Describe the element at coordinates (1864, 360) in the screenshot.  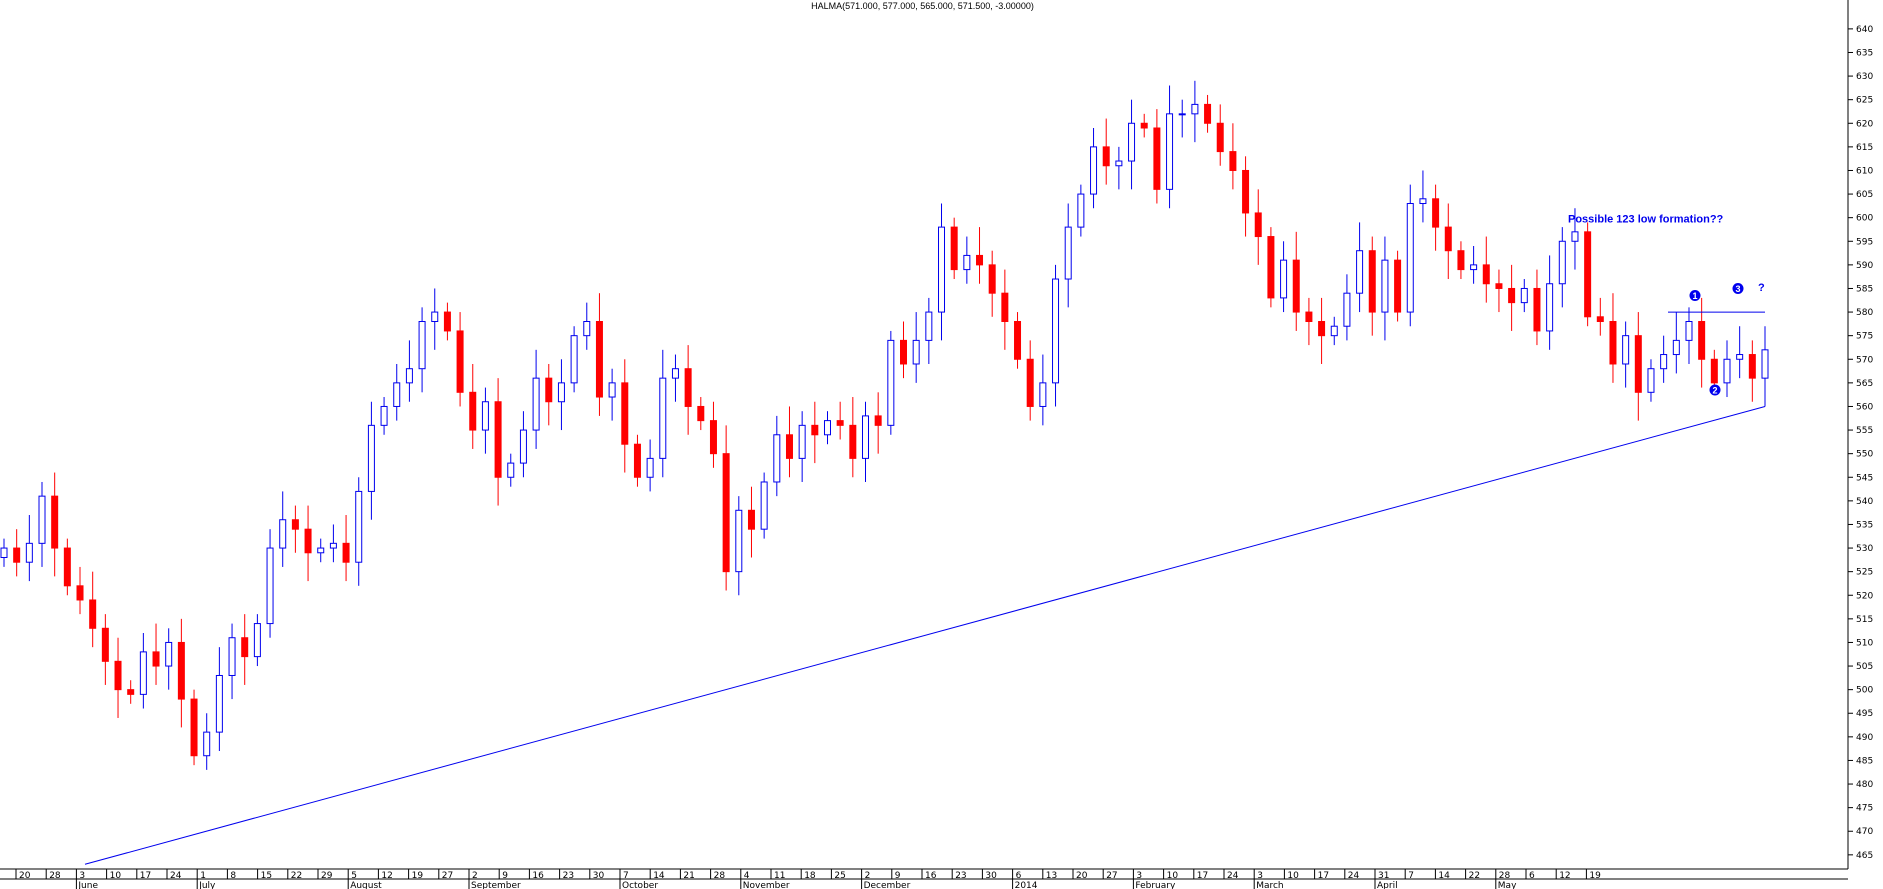
I see `y-tick-label: 570` at that location.